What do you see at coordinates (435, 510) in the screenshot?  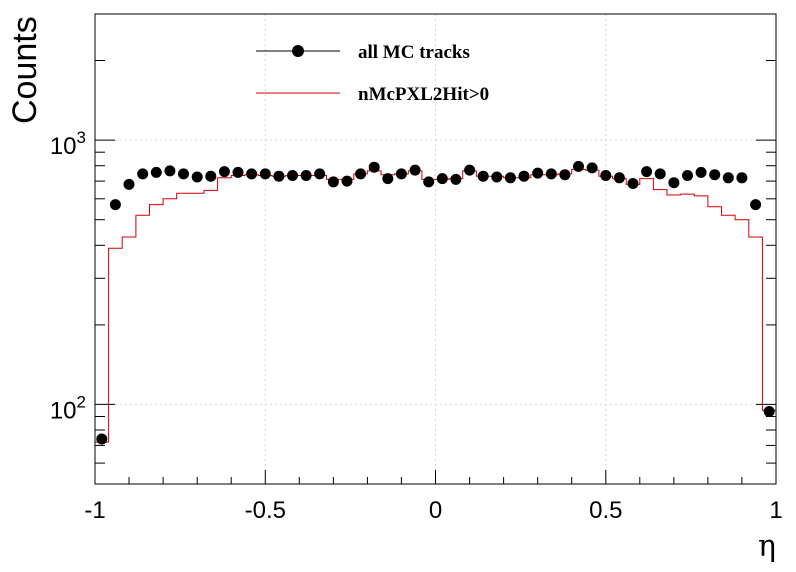 I see `x-tick-label: 0` at bounding box center [435, 510].